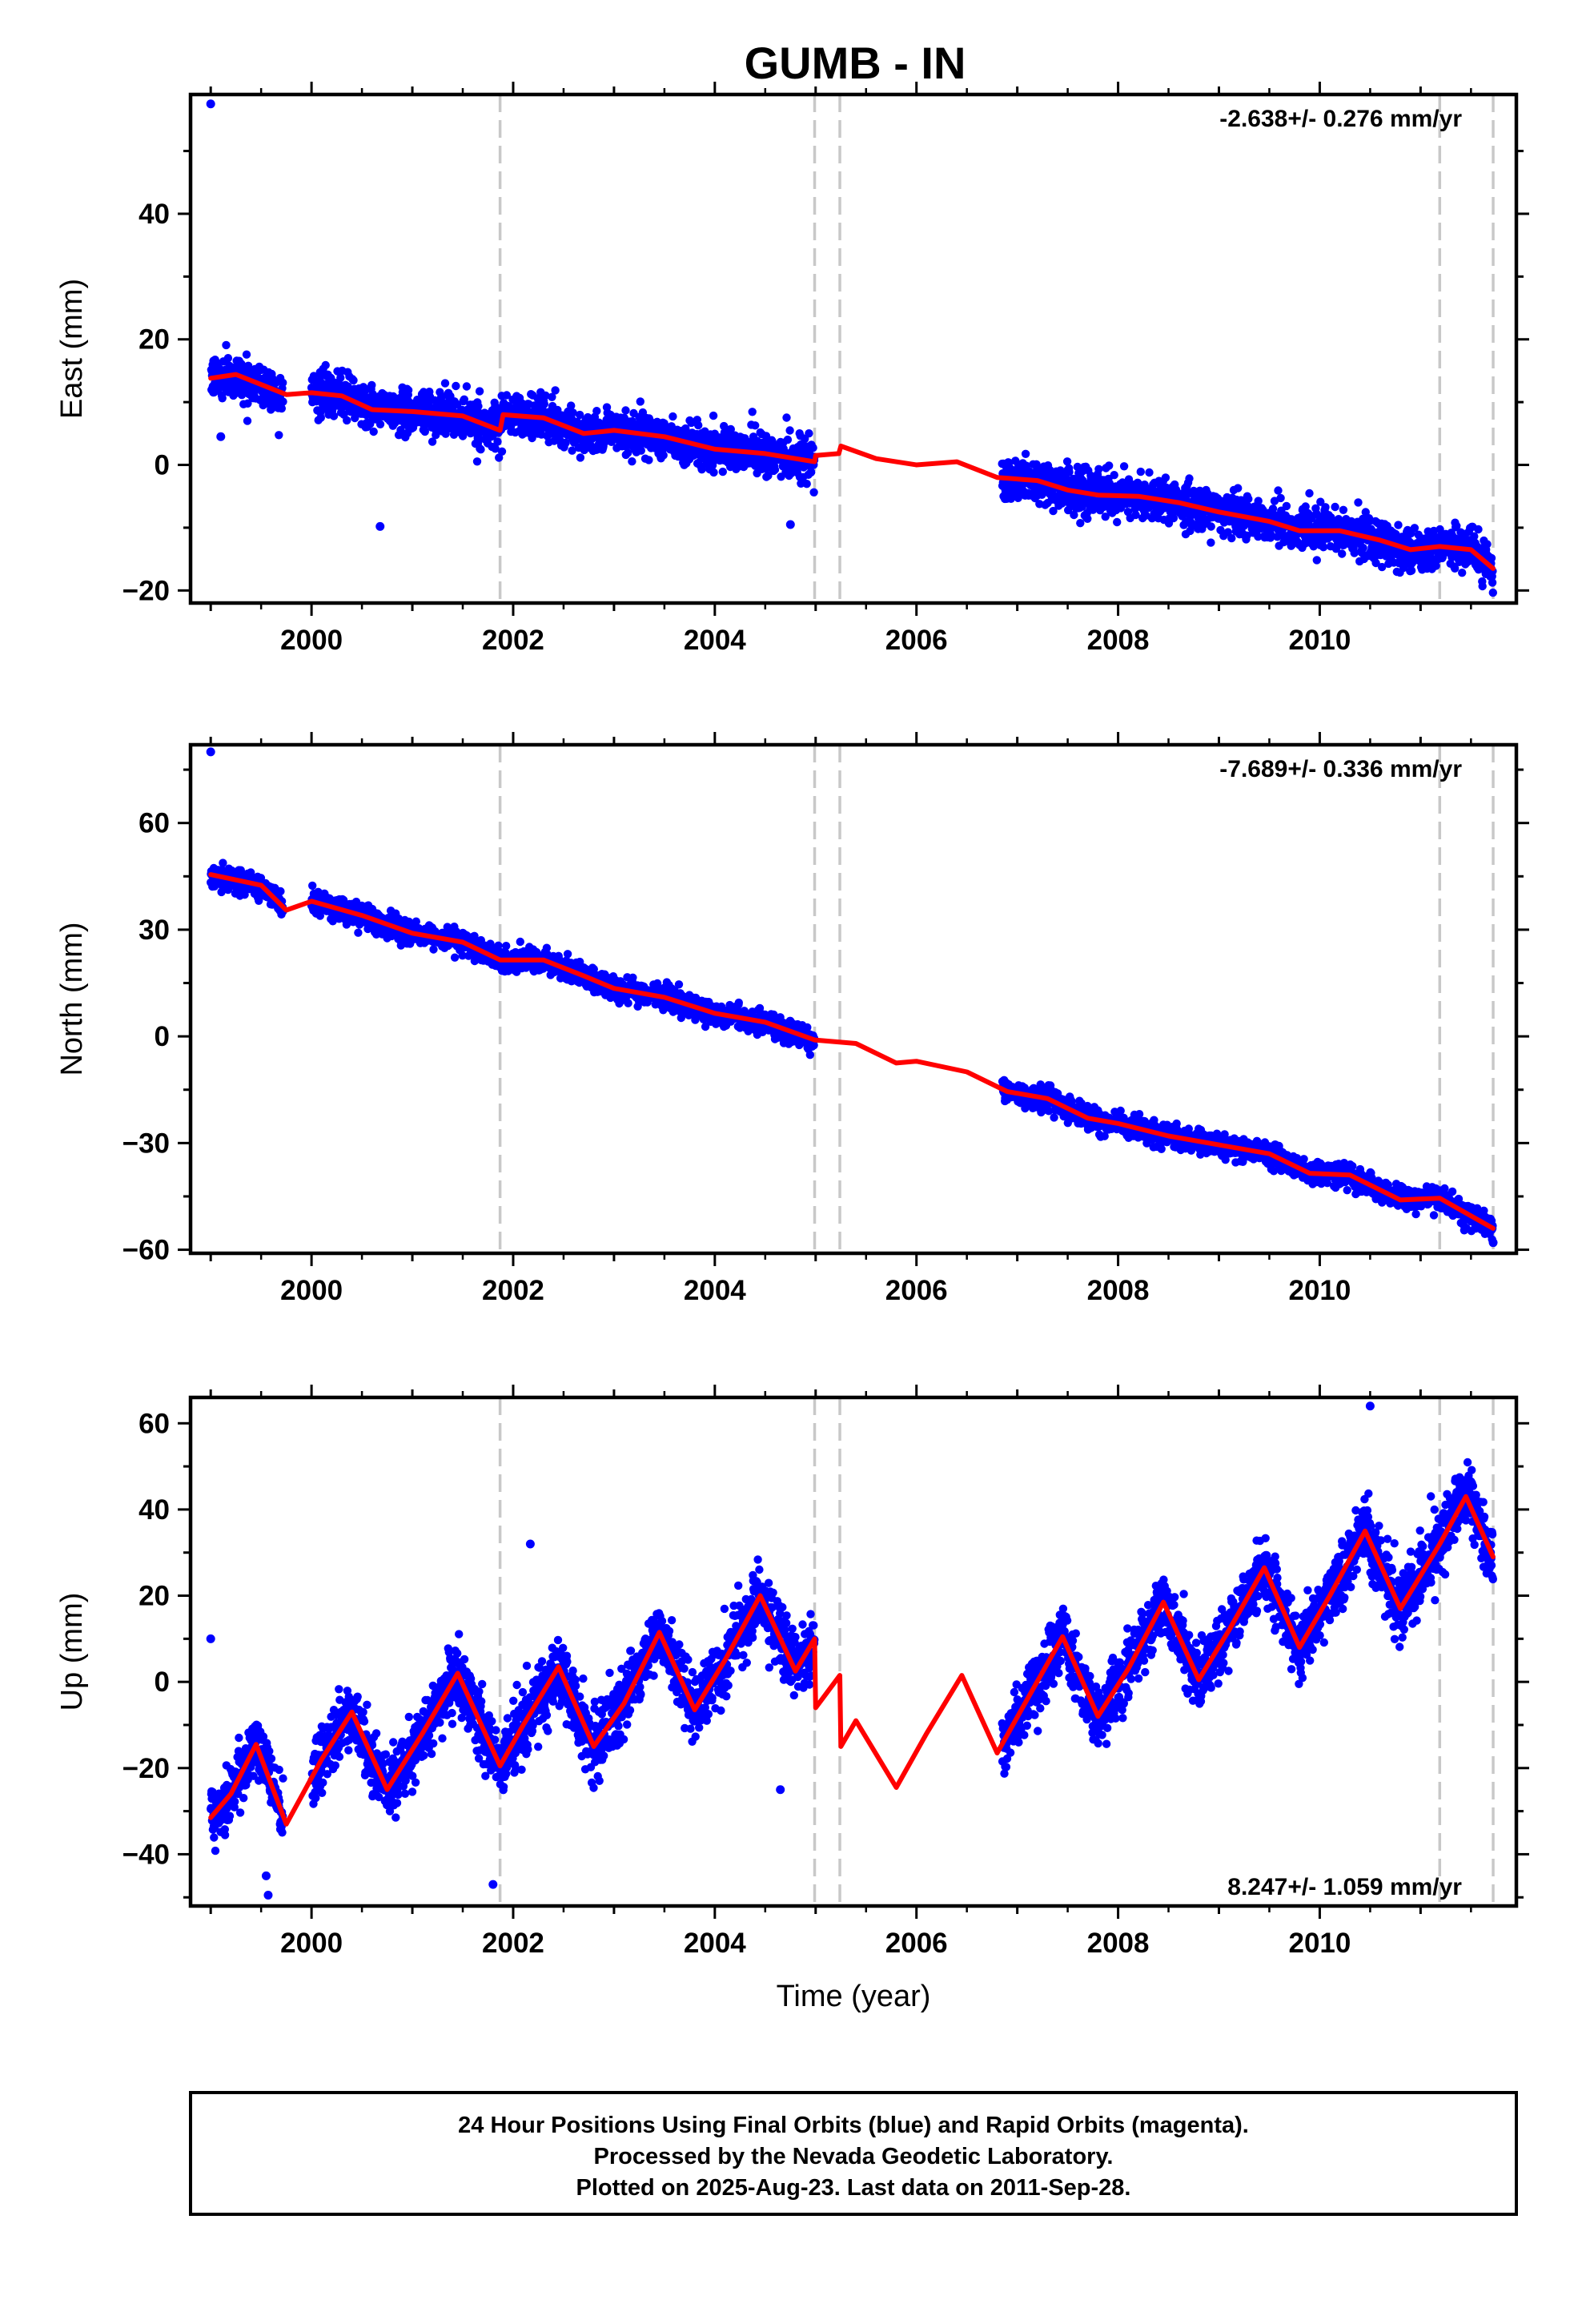  What do you see at coordinates (1340, 119) in the screenshot?
I see `velocity-rate-label: -2.638+/- 0.276 mm/yr` at bounding box center [1340, 119].